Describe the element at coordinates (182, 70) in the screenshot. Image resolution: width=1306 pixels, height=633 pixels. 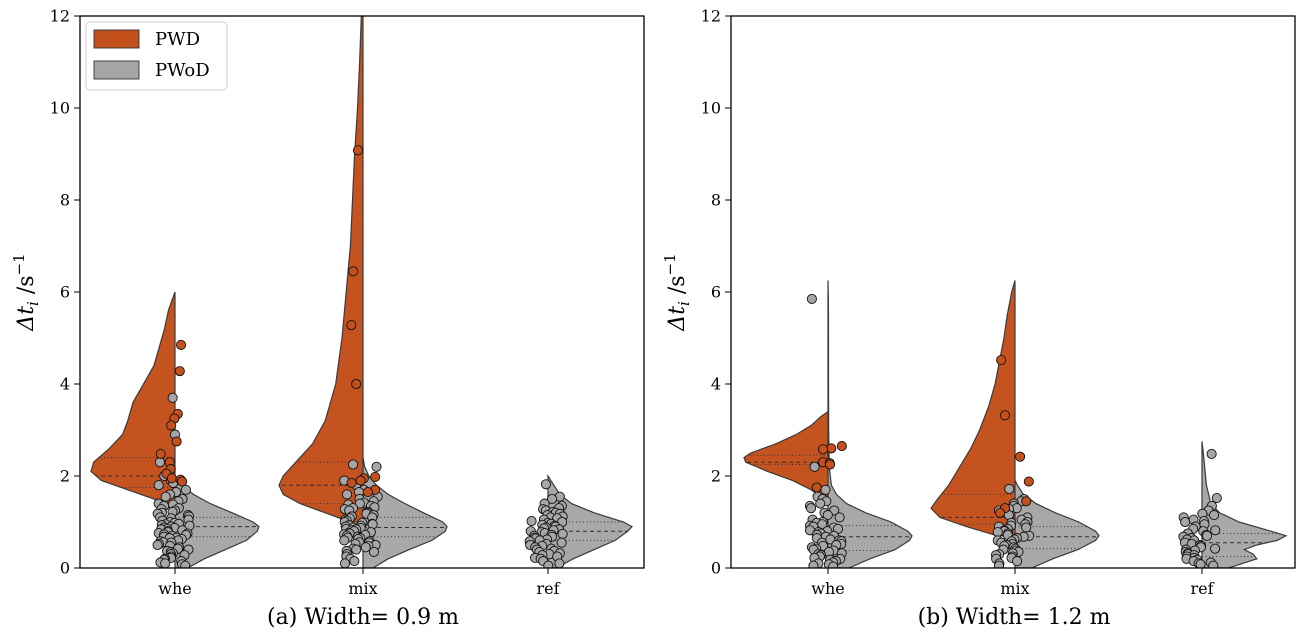
I see `legend-label-pwod: PWoD` at that location.